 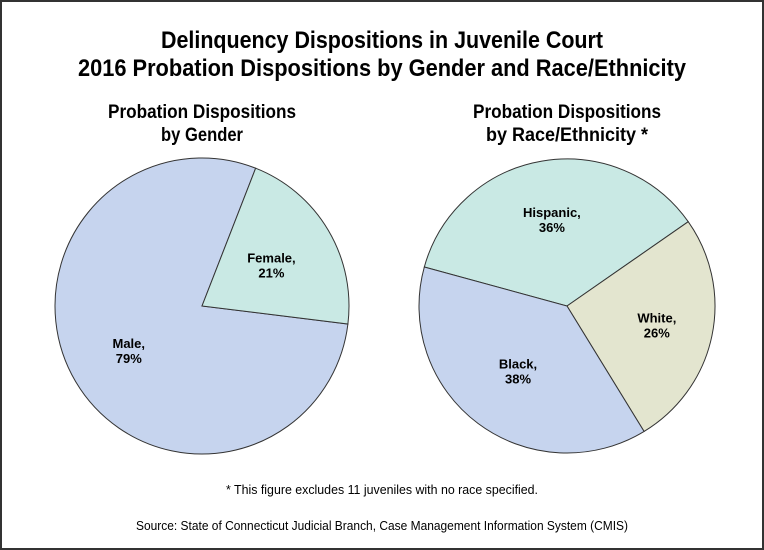 What do you see at coordinates (275, 246) in the screenshot?
I see `slice-female` at bounding box center [275, 246].